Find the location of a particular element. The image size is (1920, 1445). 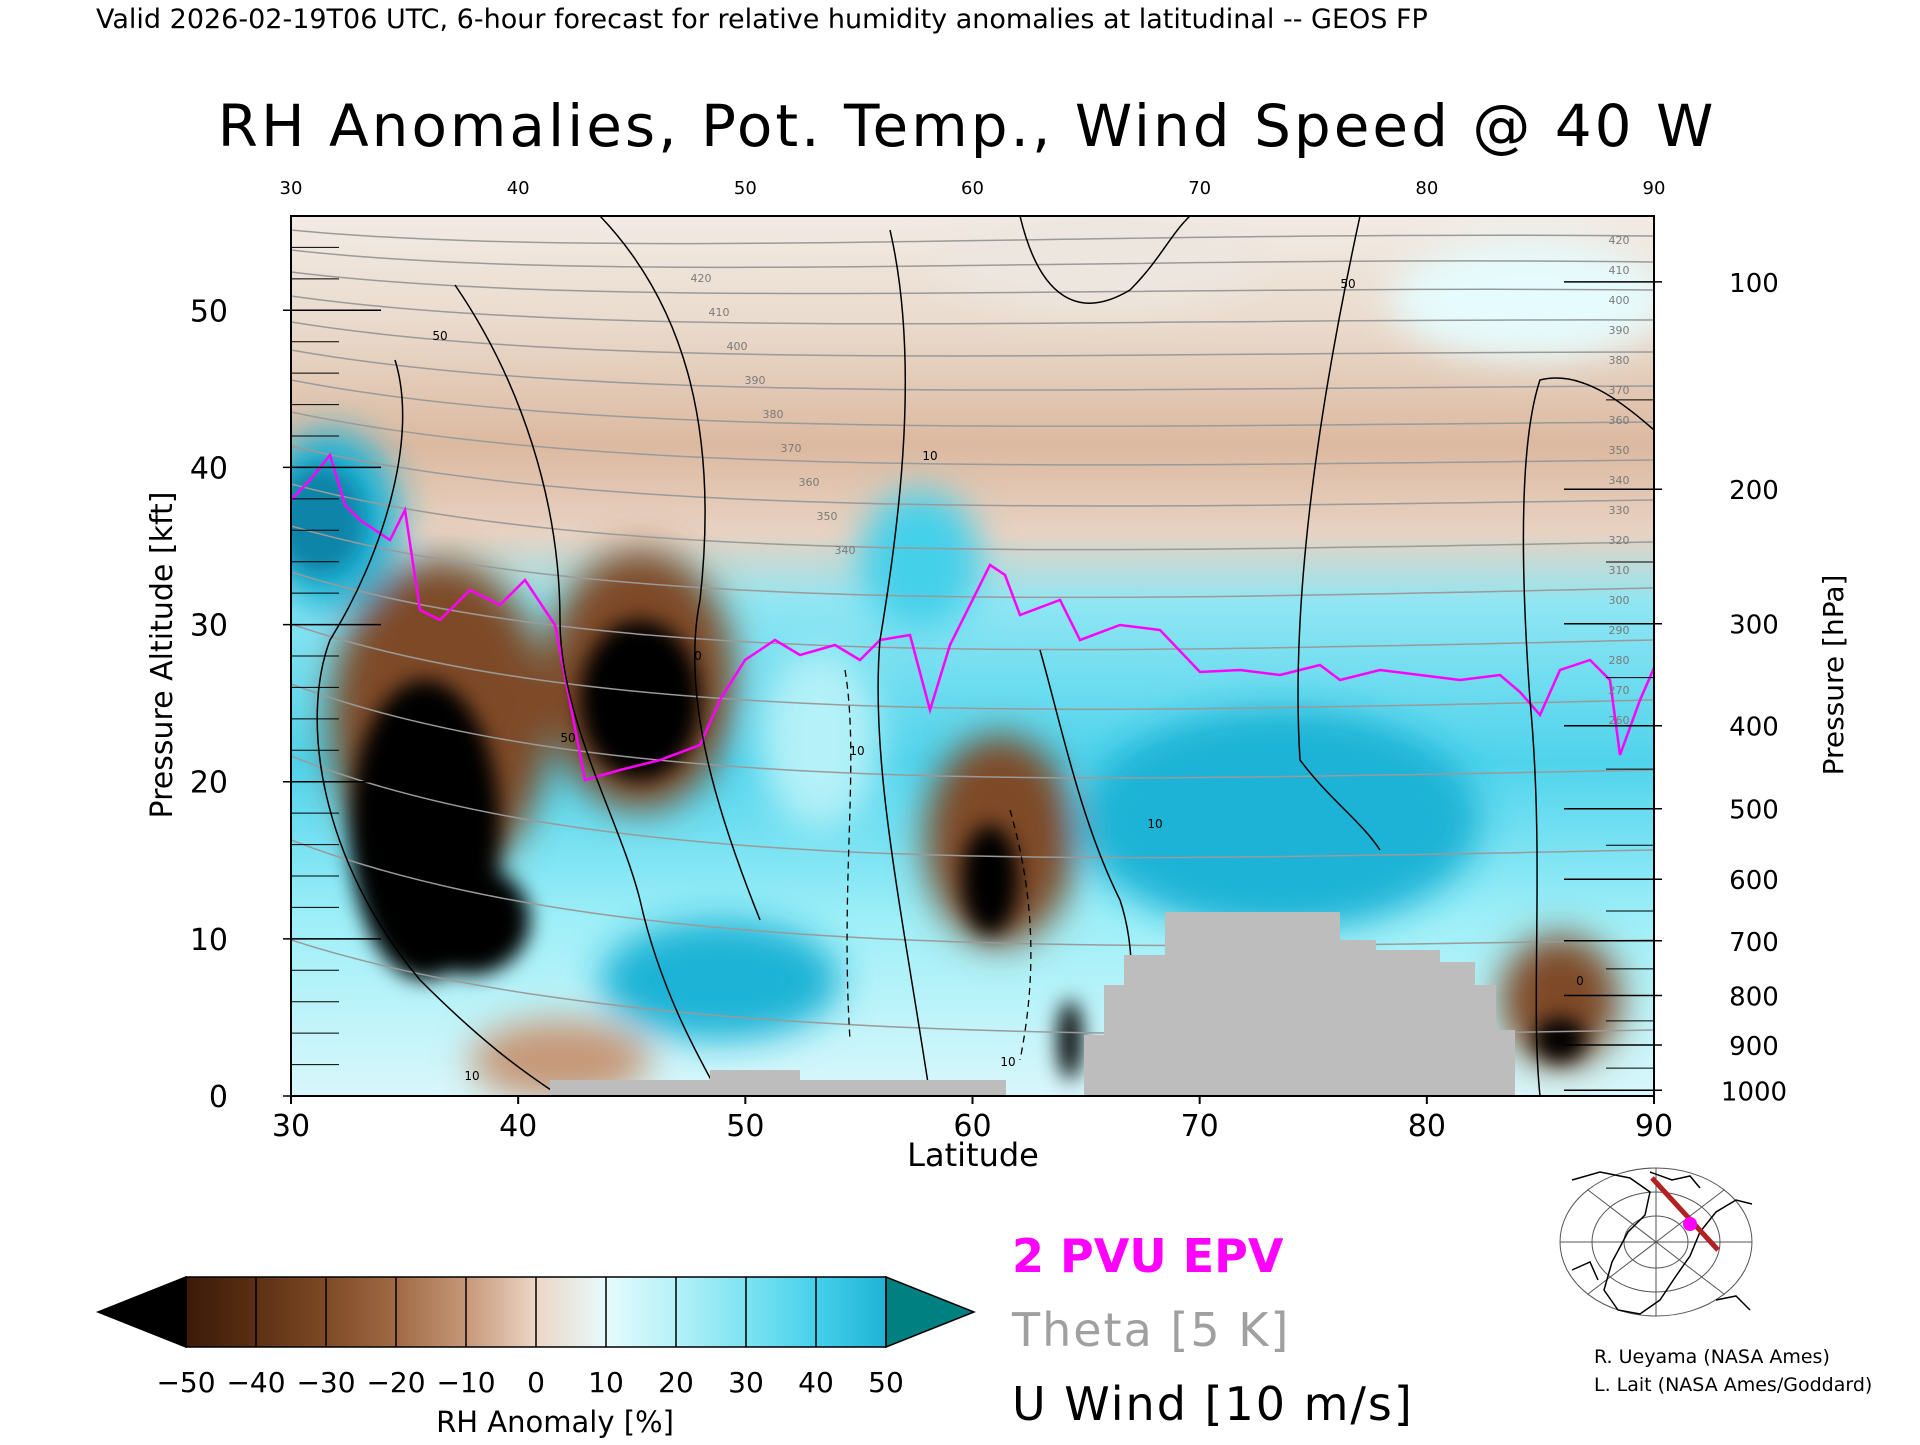

colorbar-tick-label: −40 is located at coordinates (255, 1382).